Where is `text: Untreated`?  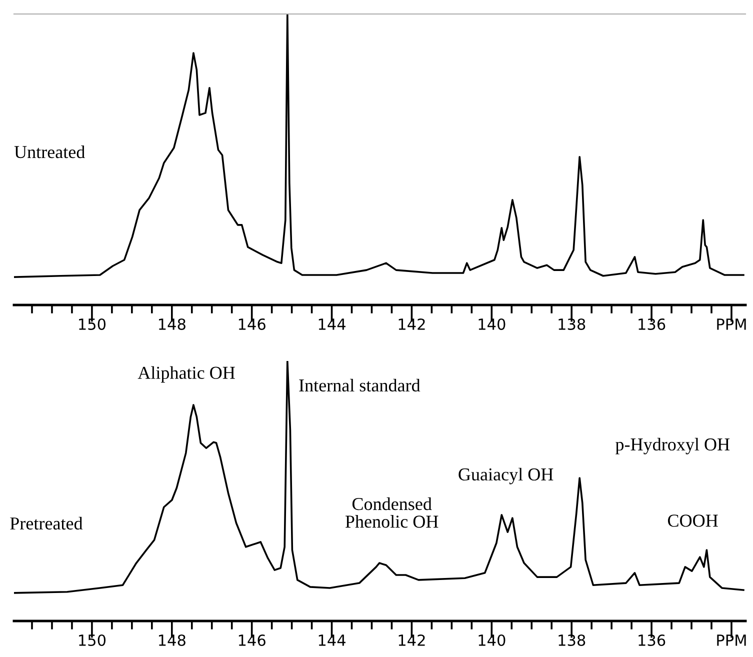 text: Untreated is located at coordinates (49, 151).